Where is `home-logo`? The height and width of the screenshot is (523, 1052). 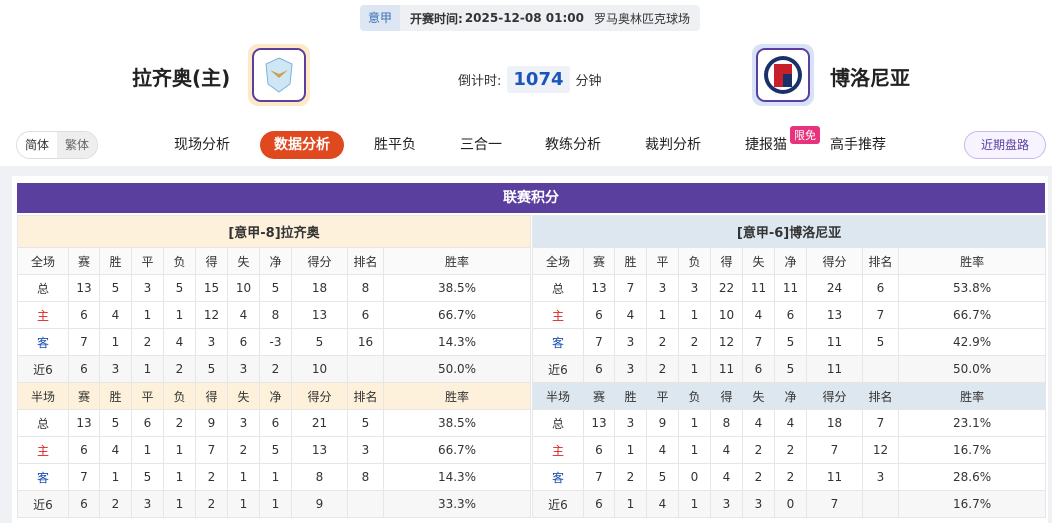 home-logo is located at coordinates (279, 75).